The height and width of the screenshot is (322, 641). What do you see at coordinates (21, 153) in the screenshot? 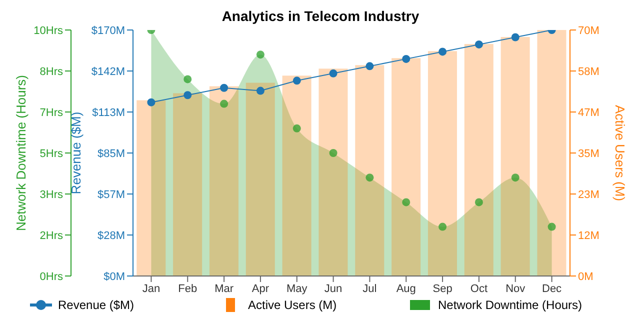
I see `y3-axis-title: Network Downtime (Hours)` at bounding box center [21, 153].